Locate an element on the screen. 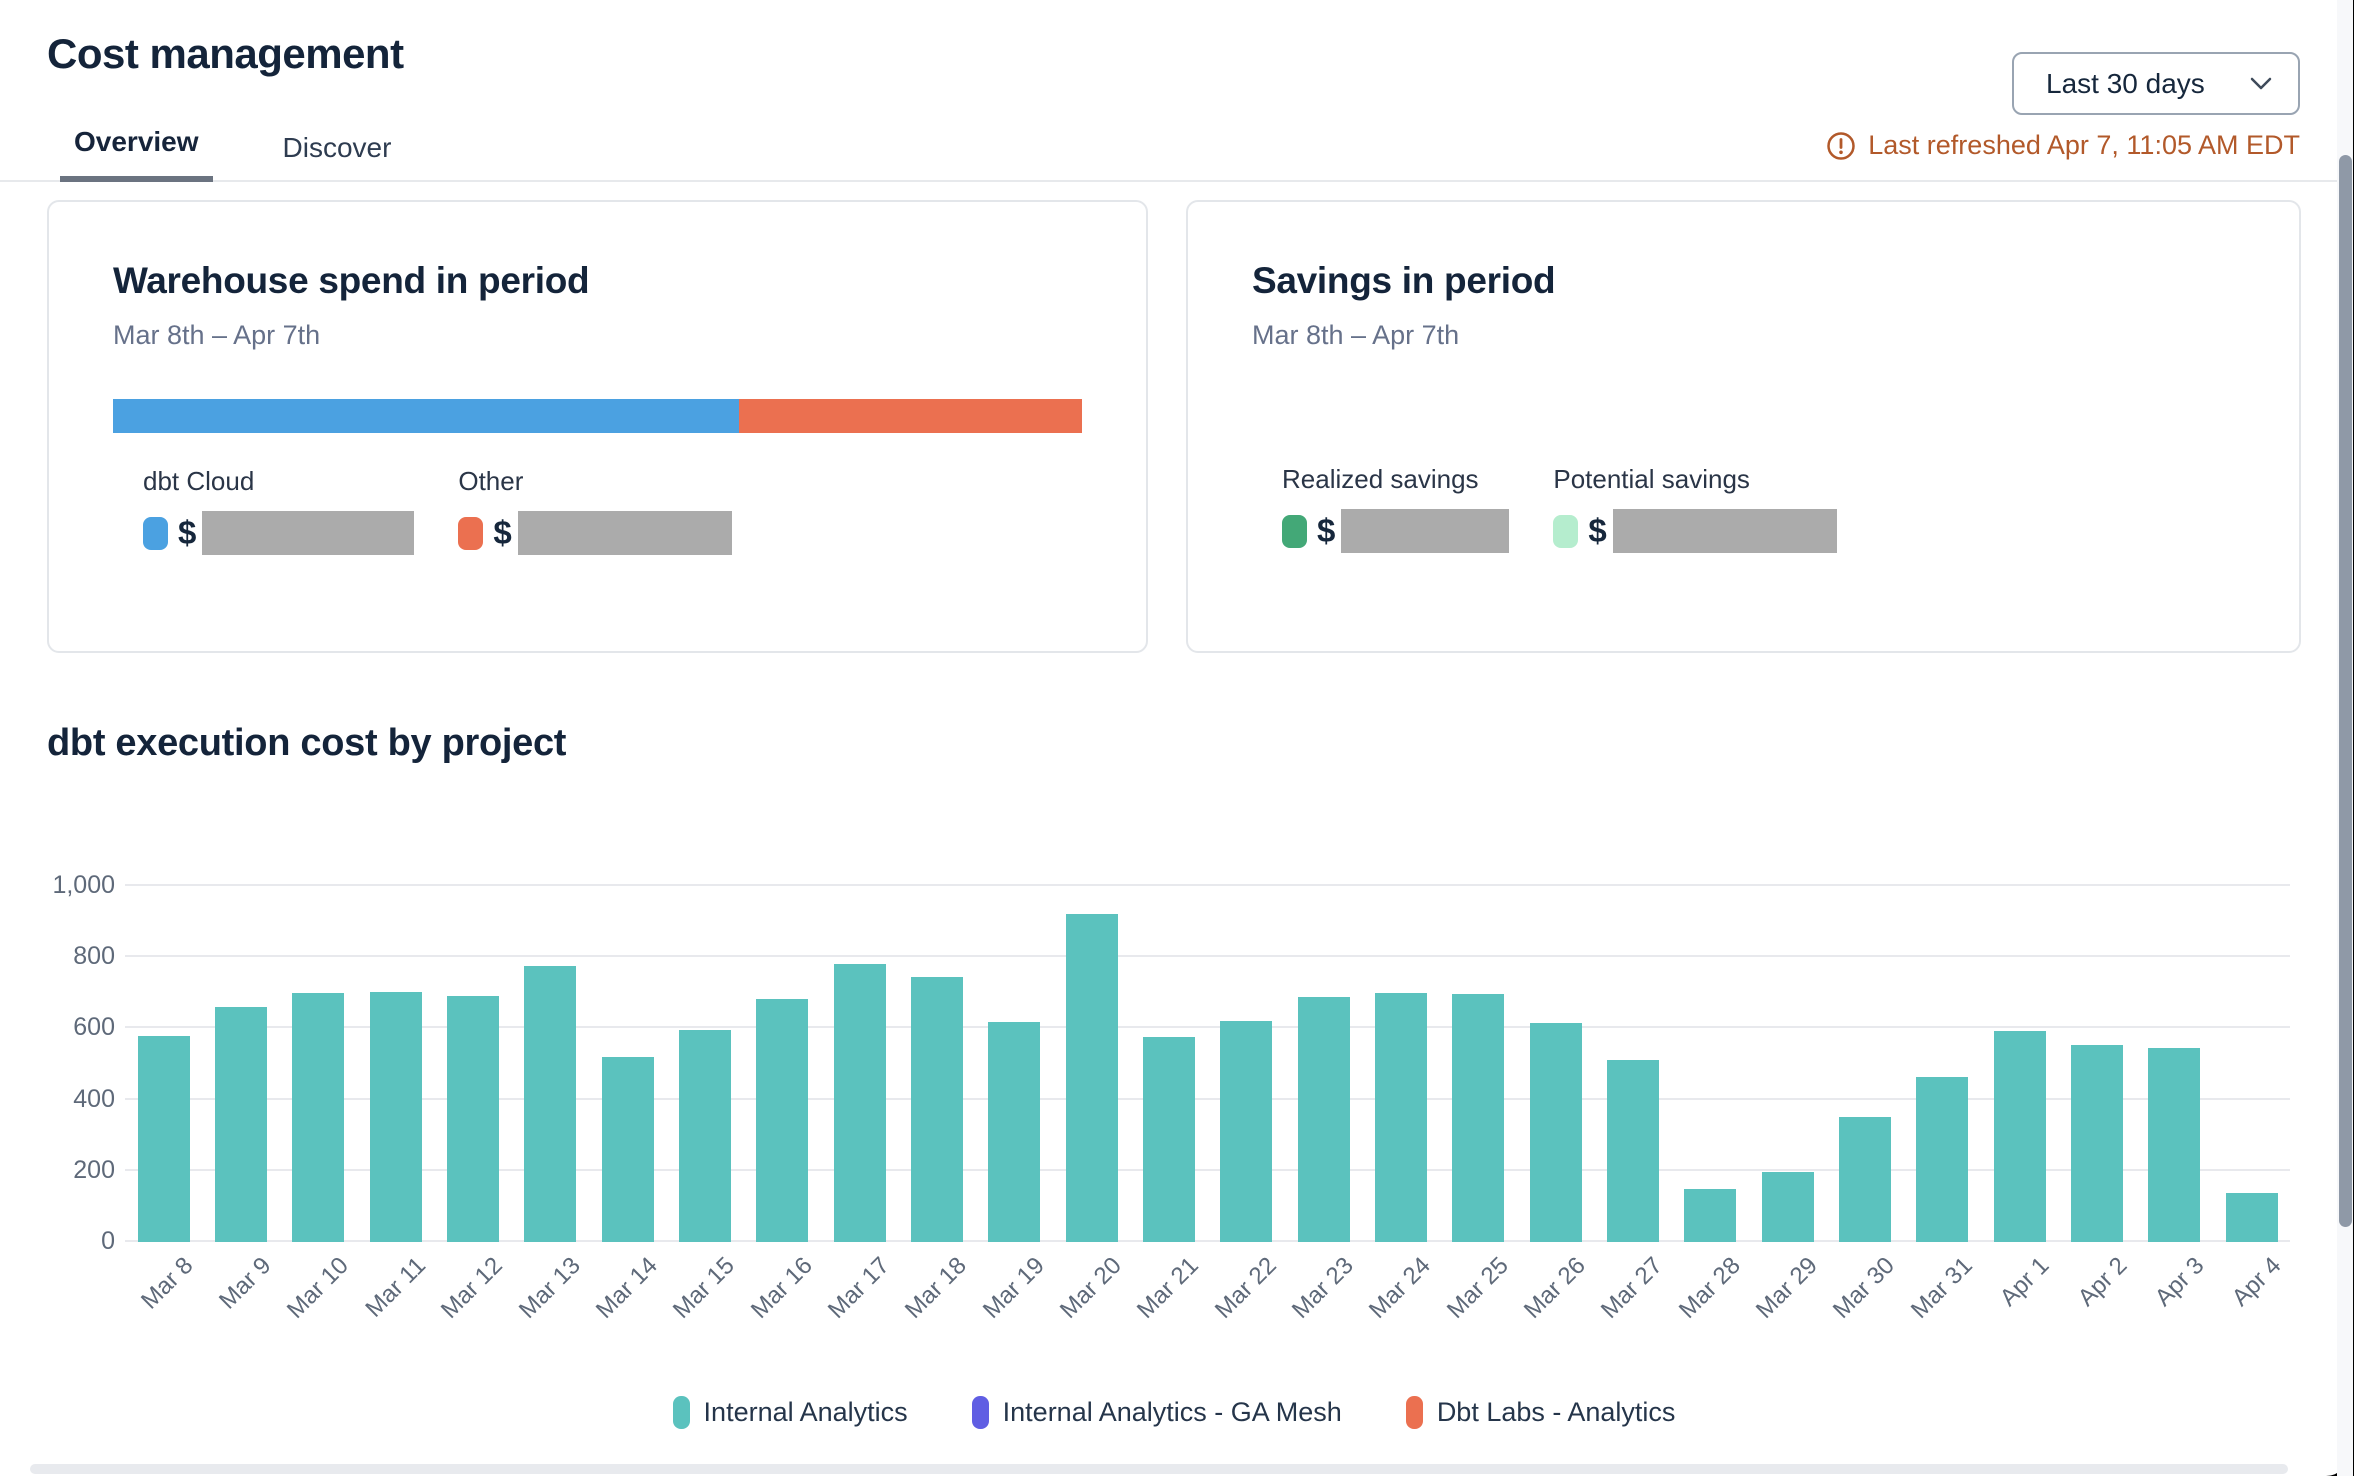 This screenshot has height=1476, width=2354. x-axis-label: Mar 29 is located at coordinates (1786, 1288).